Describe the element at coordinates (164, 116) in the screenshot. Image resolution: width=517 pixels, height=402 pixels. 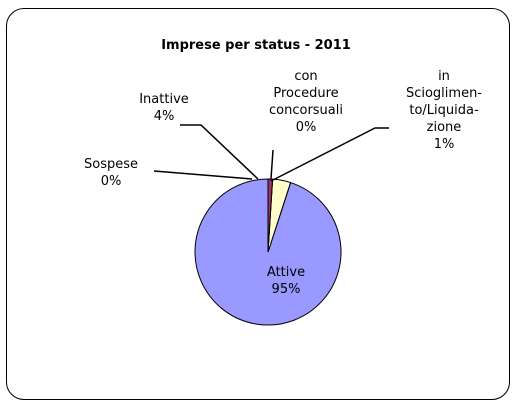
I see `label-inattive-pct: 4%` at that location.